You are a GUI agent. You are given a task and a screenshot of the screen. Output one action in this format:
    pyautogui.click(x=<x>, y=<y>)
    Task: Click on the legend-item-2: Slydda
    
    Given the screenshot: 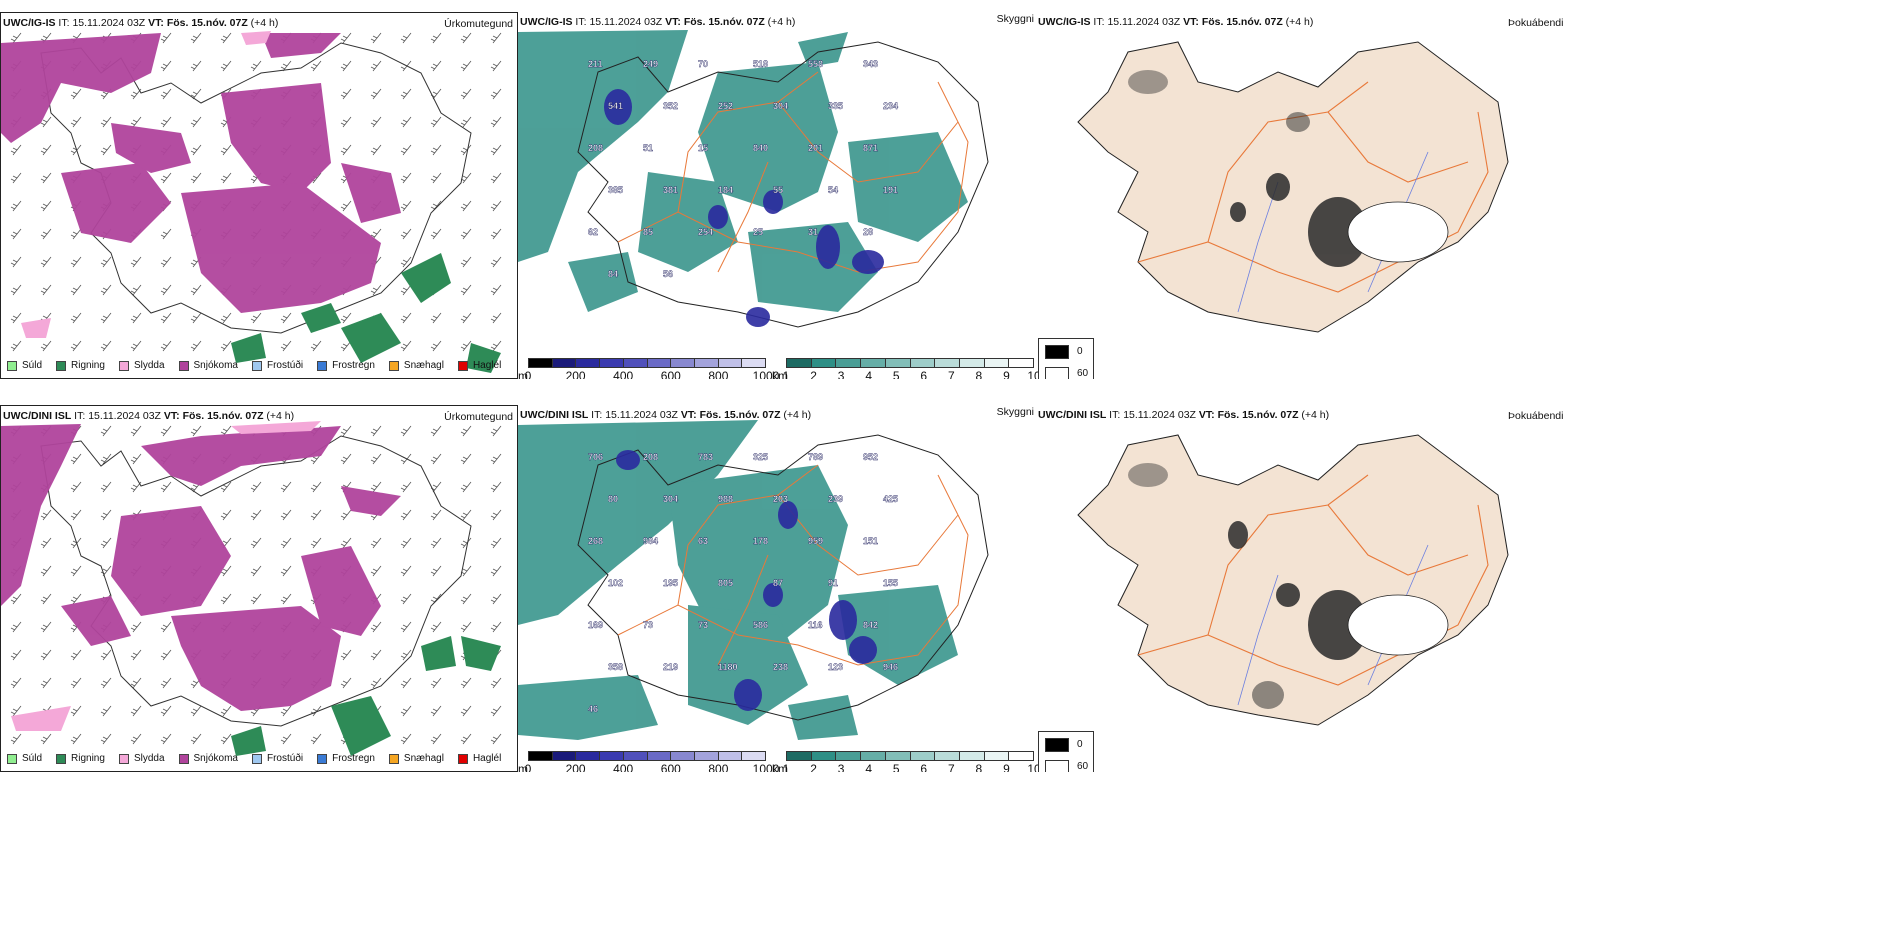 What is the action you would take?
    pyautogui.click(x=141, y=758)
    